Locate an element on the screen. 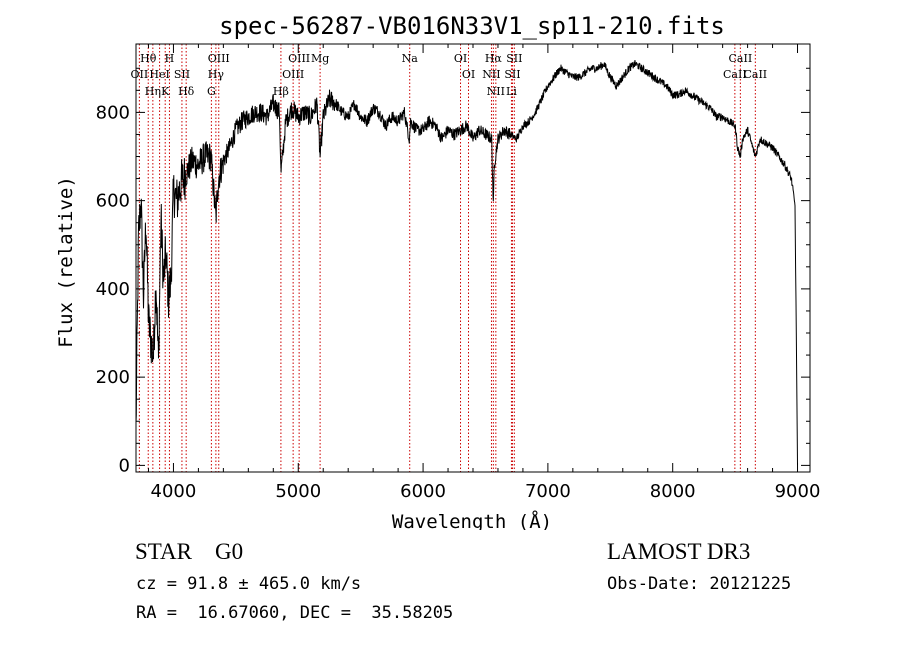 Image resolution: width=900 pixels, height=649 pixels. marker-label: HeI is located at coordinates (159, 74).